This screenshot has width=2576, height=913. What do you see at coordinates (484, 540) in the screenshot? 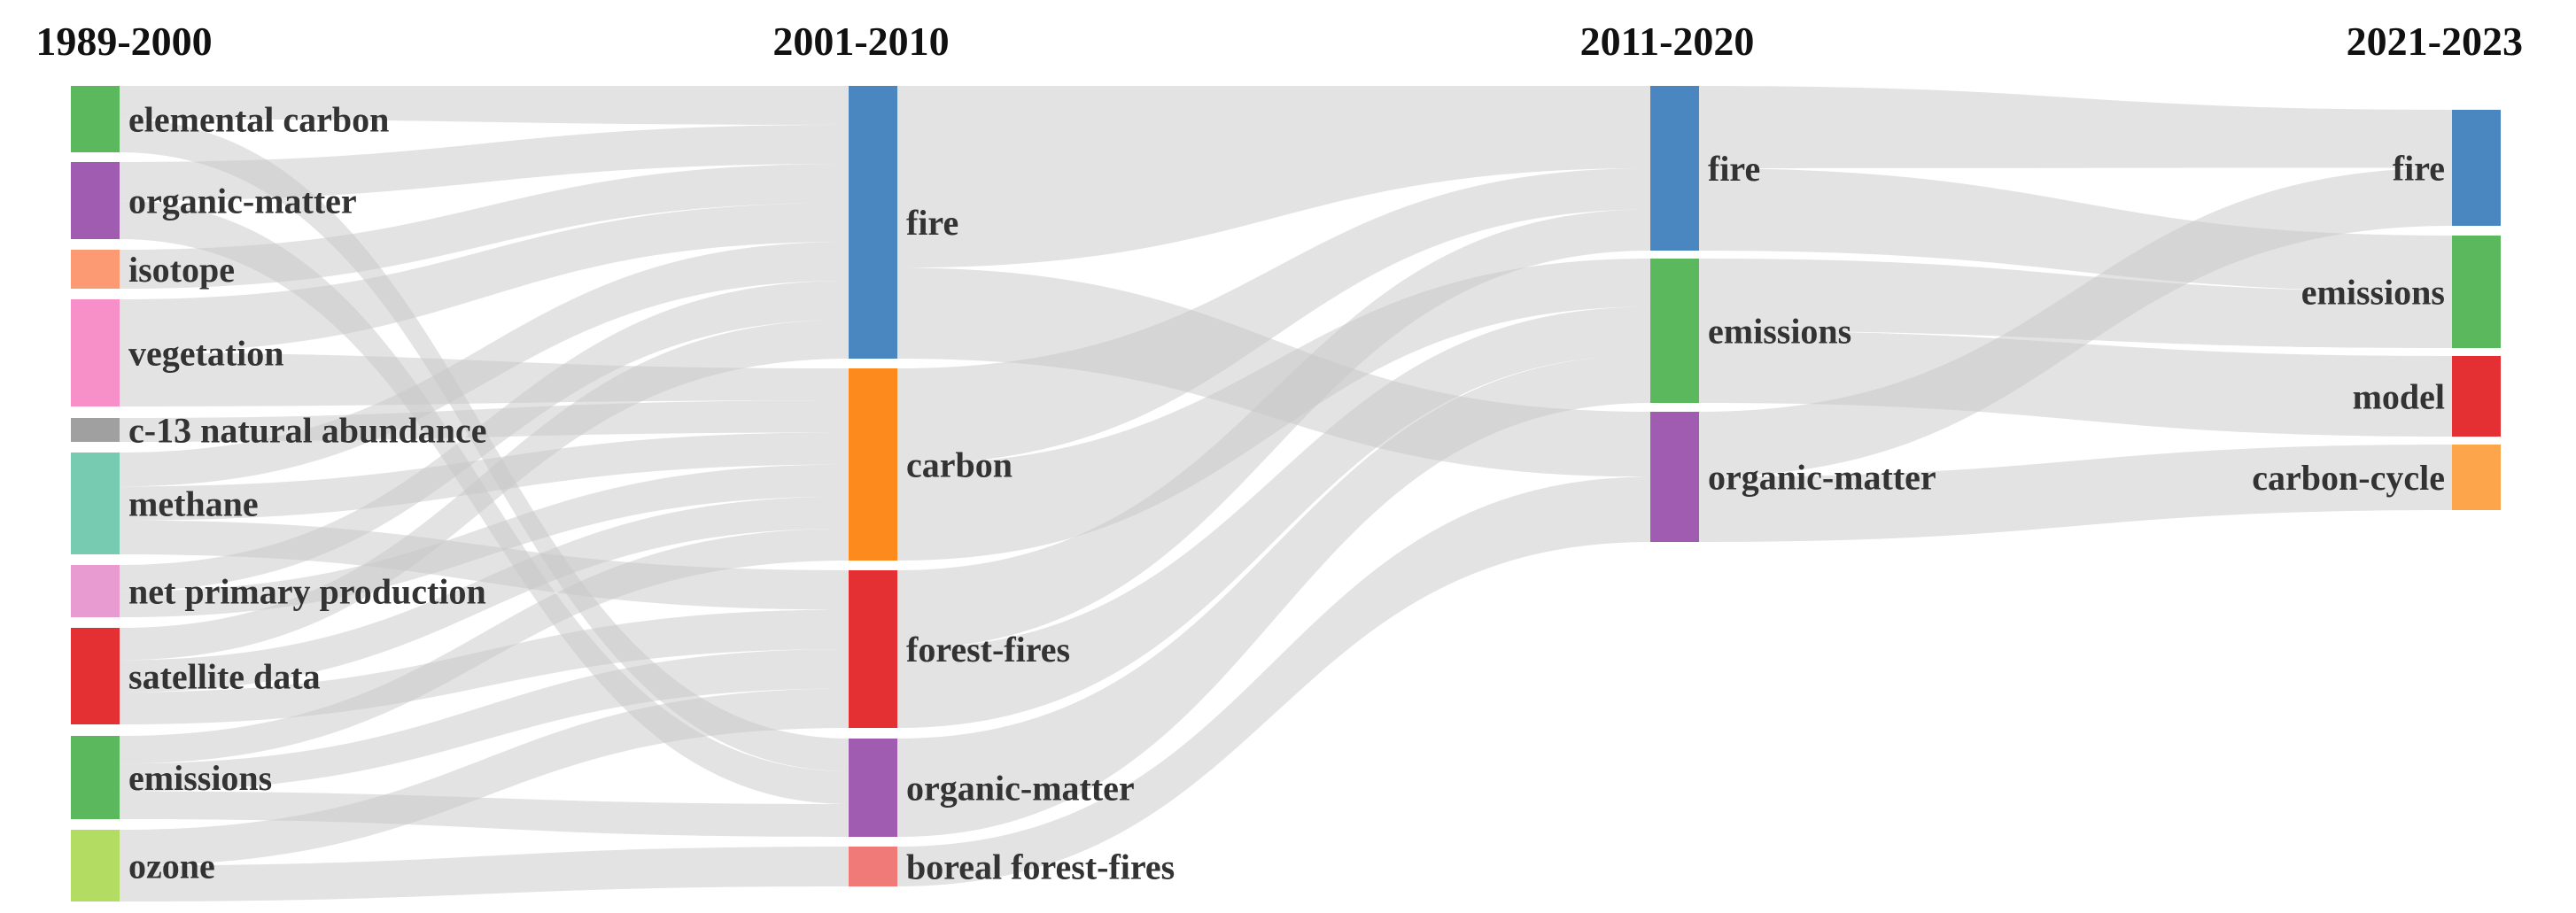
I see `flow-c0_npp-to-c1_carbon` at bounding box center [484, 540].